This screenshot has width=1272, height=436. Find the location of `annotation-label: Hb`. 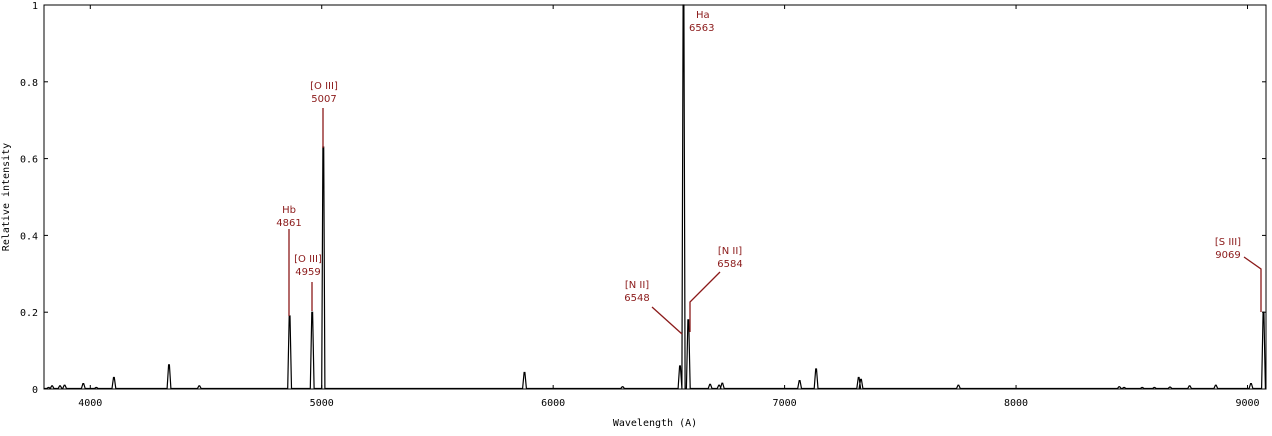

annotation-label: Hb is located at coordinates (289, 210).